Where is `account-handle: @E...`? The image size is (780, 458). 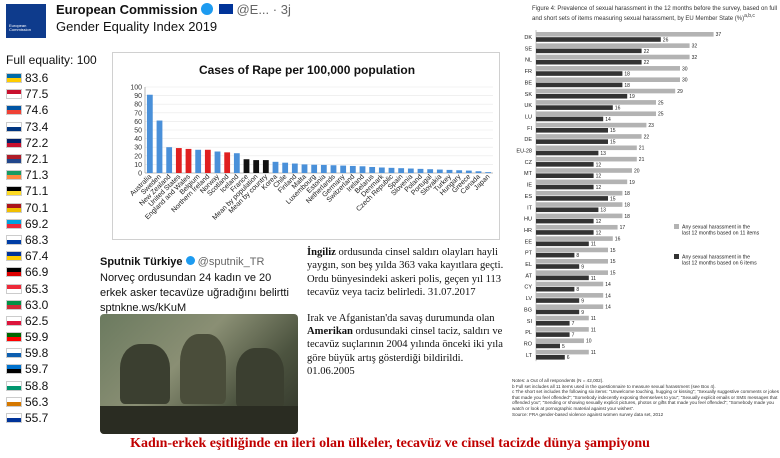
account-handle: @E... is located at coordinates (253, 9).